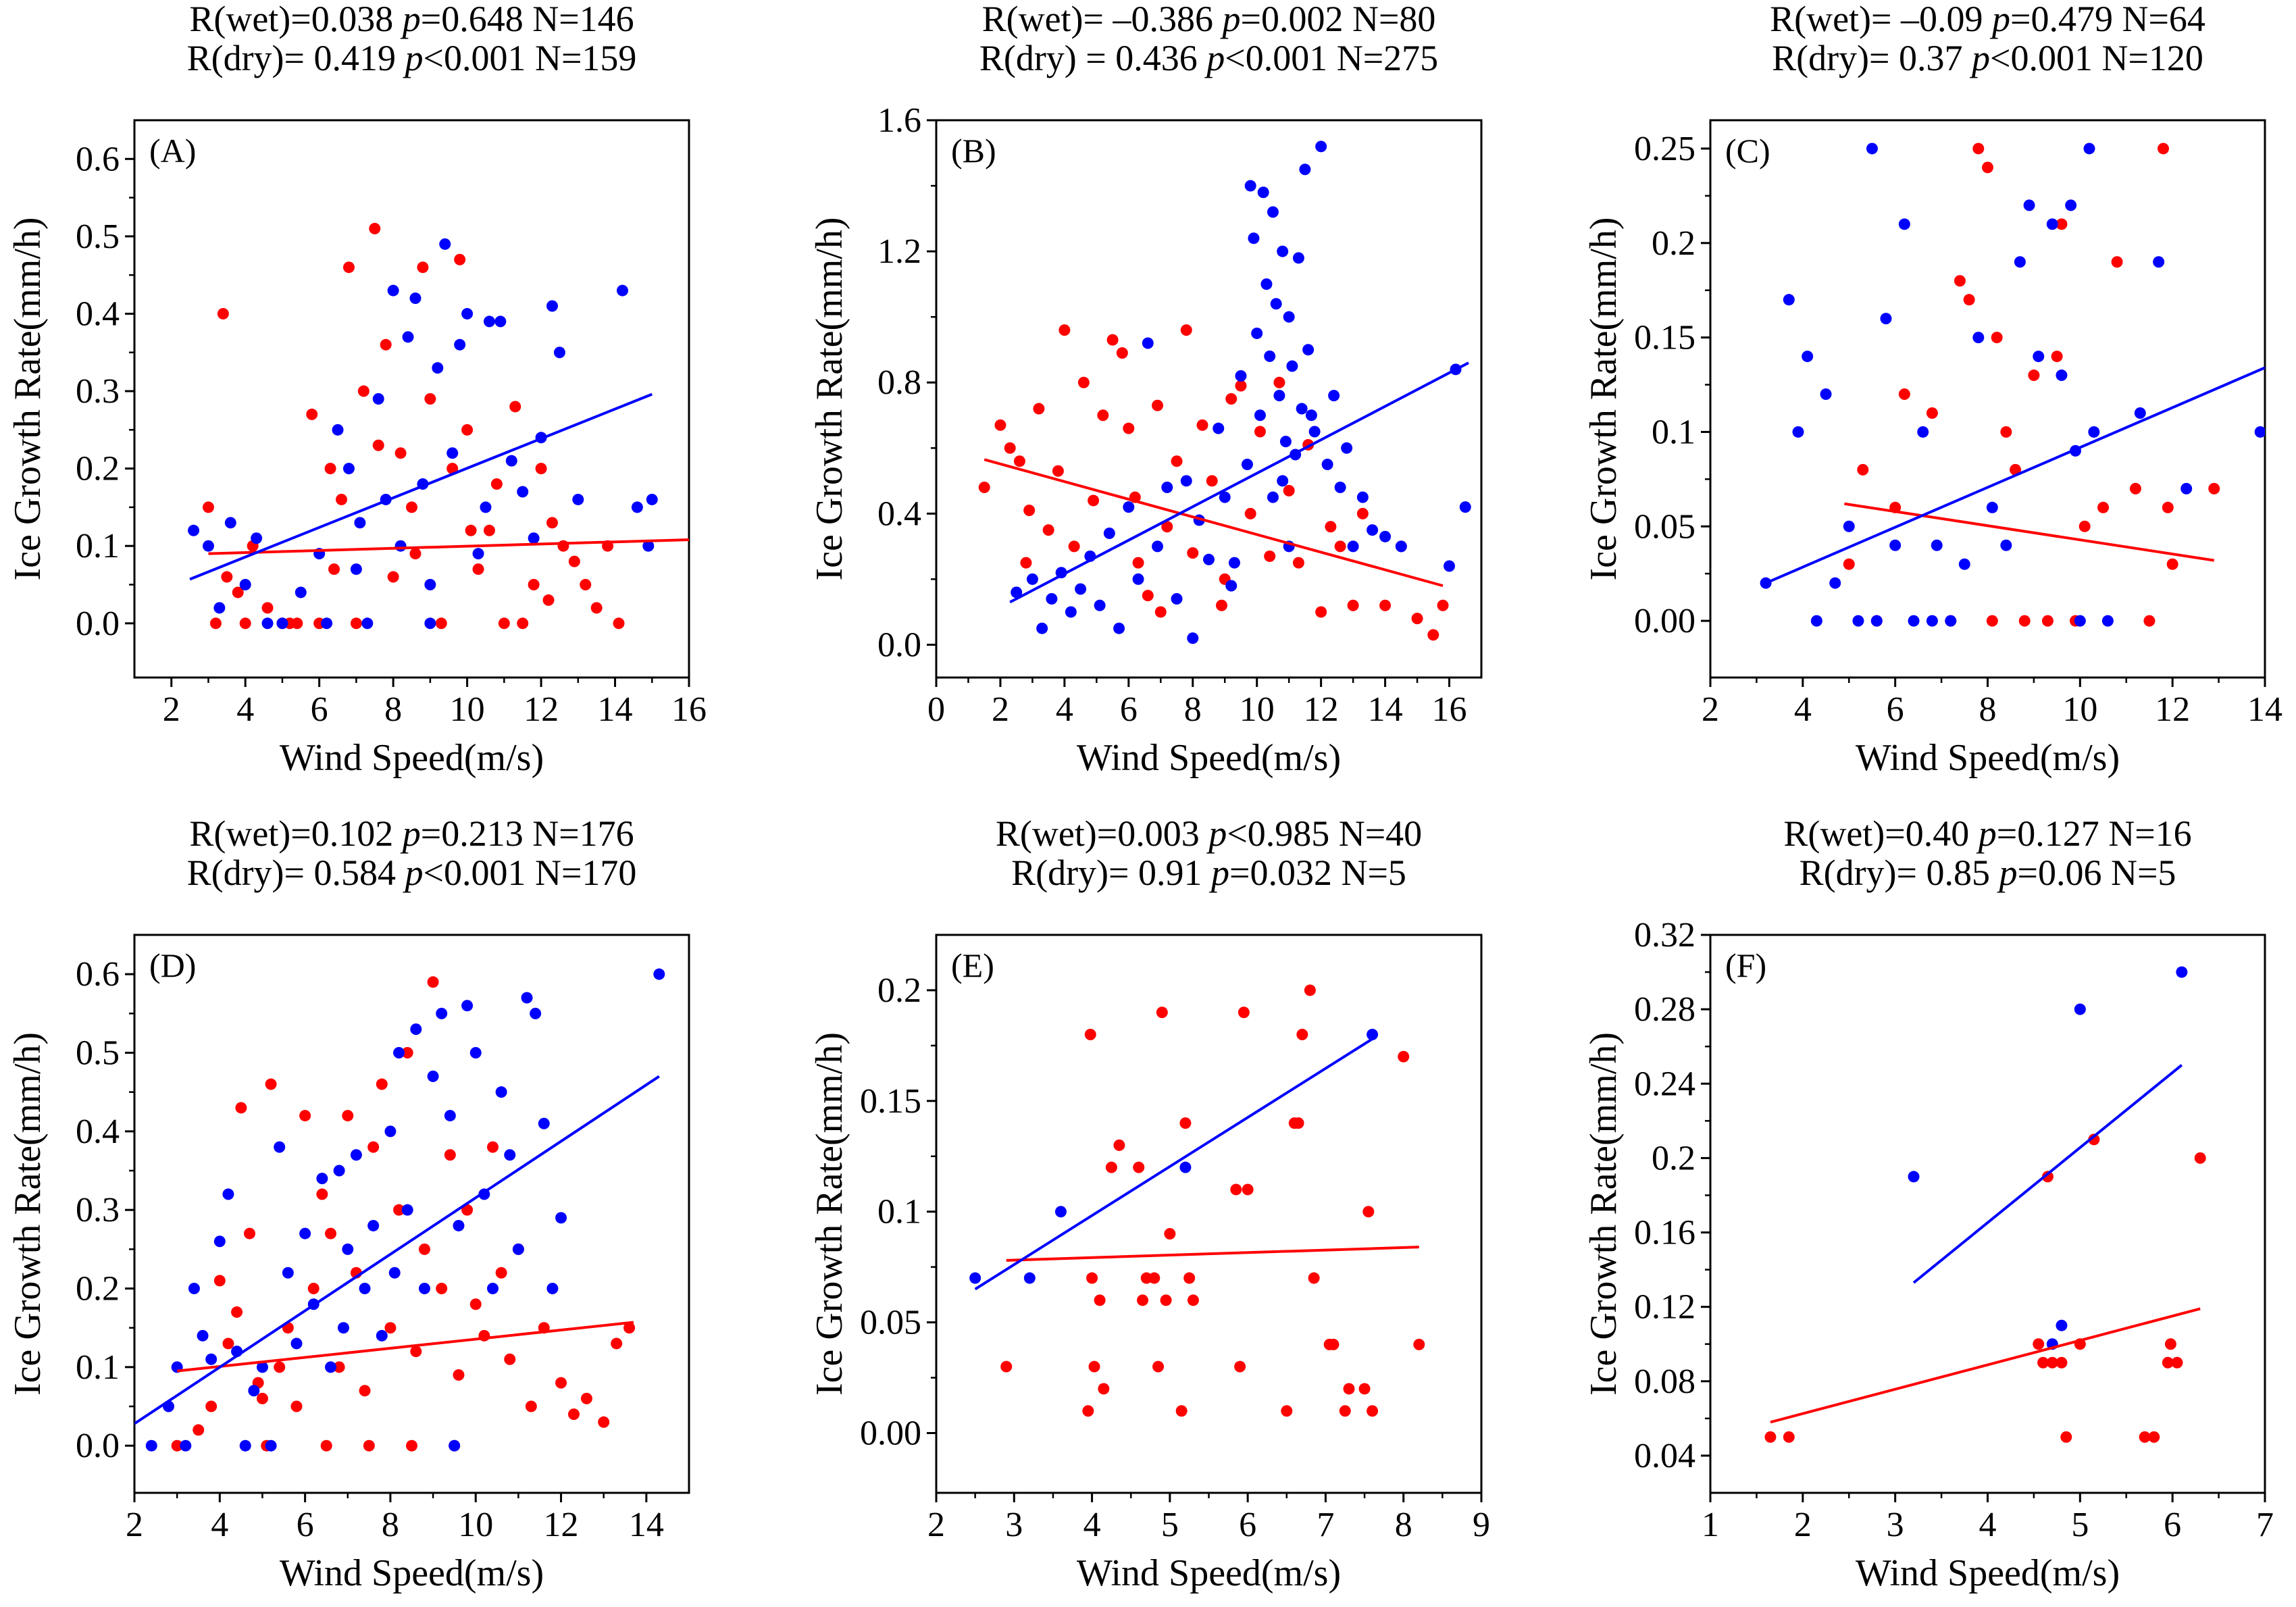 The height and width of the screenshot is (1607, 2296). Describe the element at coordinates (1986, 833) in the screenshot. I see `title-segment: p` at that location.